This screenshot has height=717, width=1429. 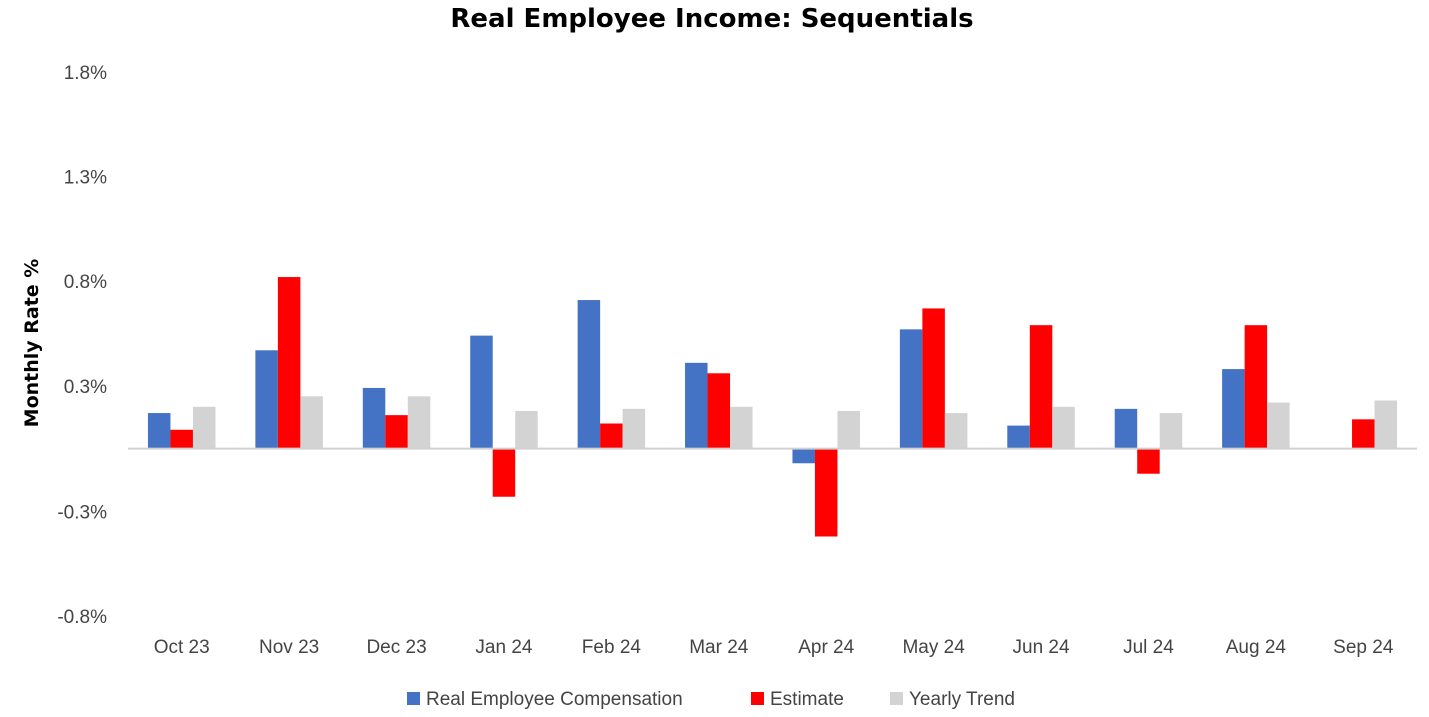 What do you see at coordinates (1041, 647) in the screenshot?
I see `x-tick-label: Jun 24` at bounding box center [1041, 647].